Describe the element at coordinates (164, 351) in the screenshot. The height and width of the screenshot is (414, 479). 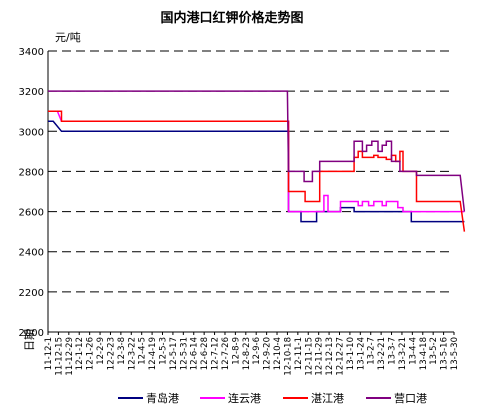
I see `x-tick-label: 12-5-3` at that location.